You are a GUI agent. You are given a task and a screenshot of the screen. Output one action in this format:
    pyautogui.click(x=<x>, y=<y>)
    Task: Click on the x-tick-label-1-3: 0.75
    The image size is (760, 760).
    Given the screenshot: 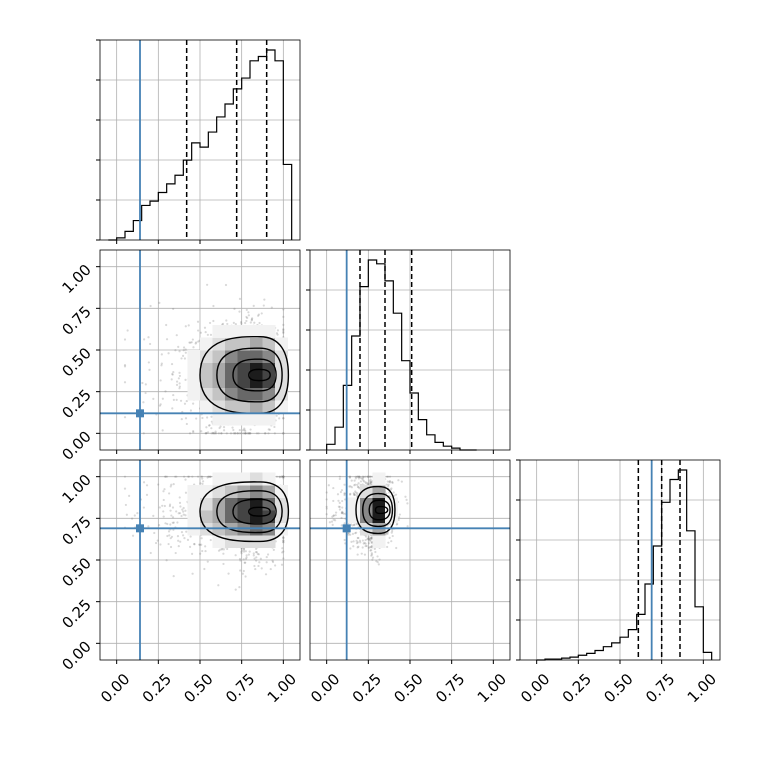 What is the action you would take?
    pyautogui.click(x=450, y=688)
    